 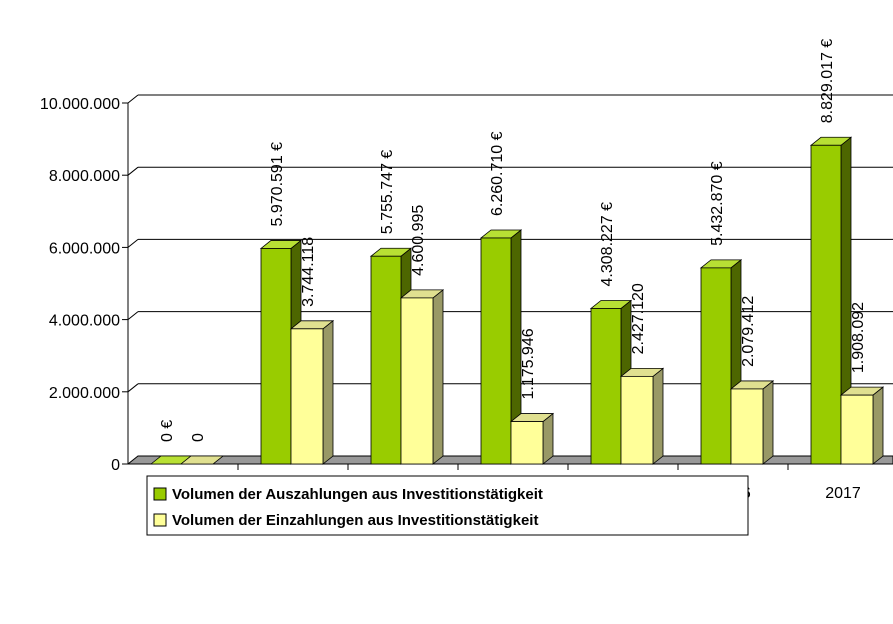 What do you see at coordinates (84, 248) in the screenshot?
I see `y-tick-label: 6.000.000` at bounding box center [84, 248].